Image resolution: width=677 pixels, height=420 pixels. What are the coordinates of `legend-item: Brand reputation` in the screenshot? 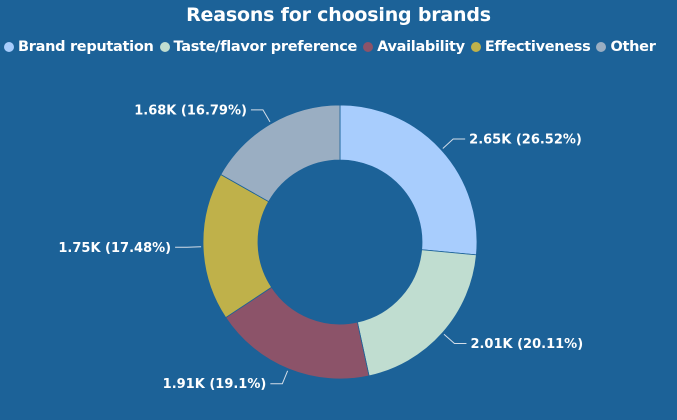 It's located at (79, 47).